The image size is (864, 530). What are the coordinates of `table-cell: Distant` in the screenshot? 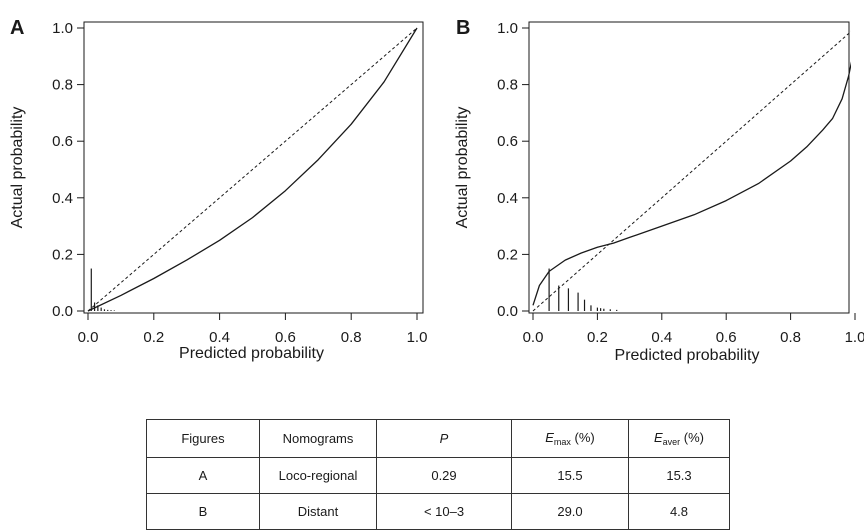 It's located at (318, 511).